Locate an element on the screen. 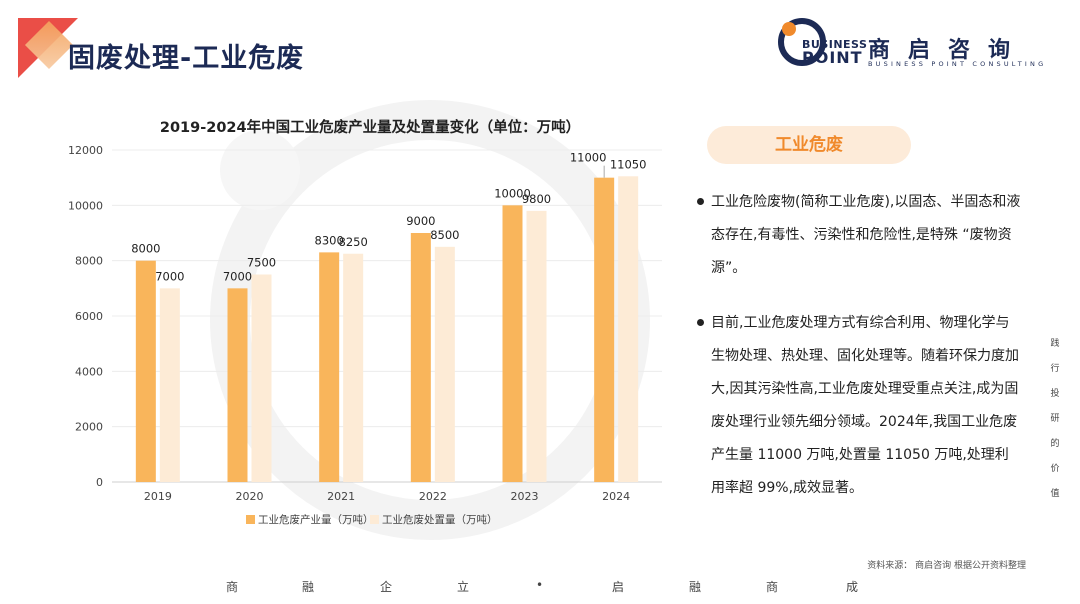 This screenshot has height=604, width=1080. data-label: 9000 is located at coordinates (420, 221).